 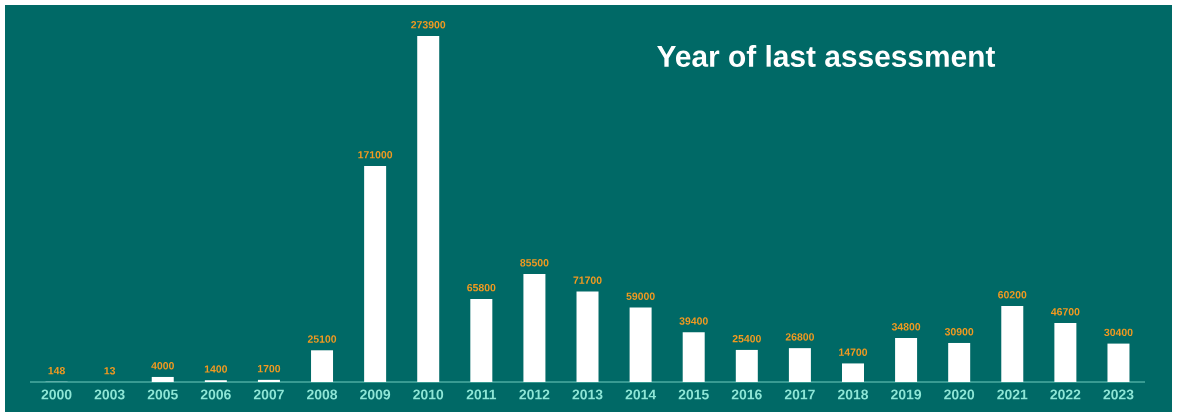 What do you see at coordinates (746, 338) in the screenshot?
I see `data-label: 25400` at bounding box center [746, 338].